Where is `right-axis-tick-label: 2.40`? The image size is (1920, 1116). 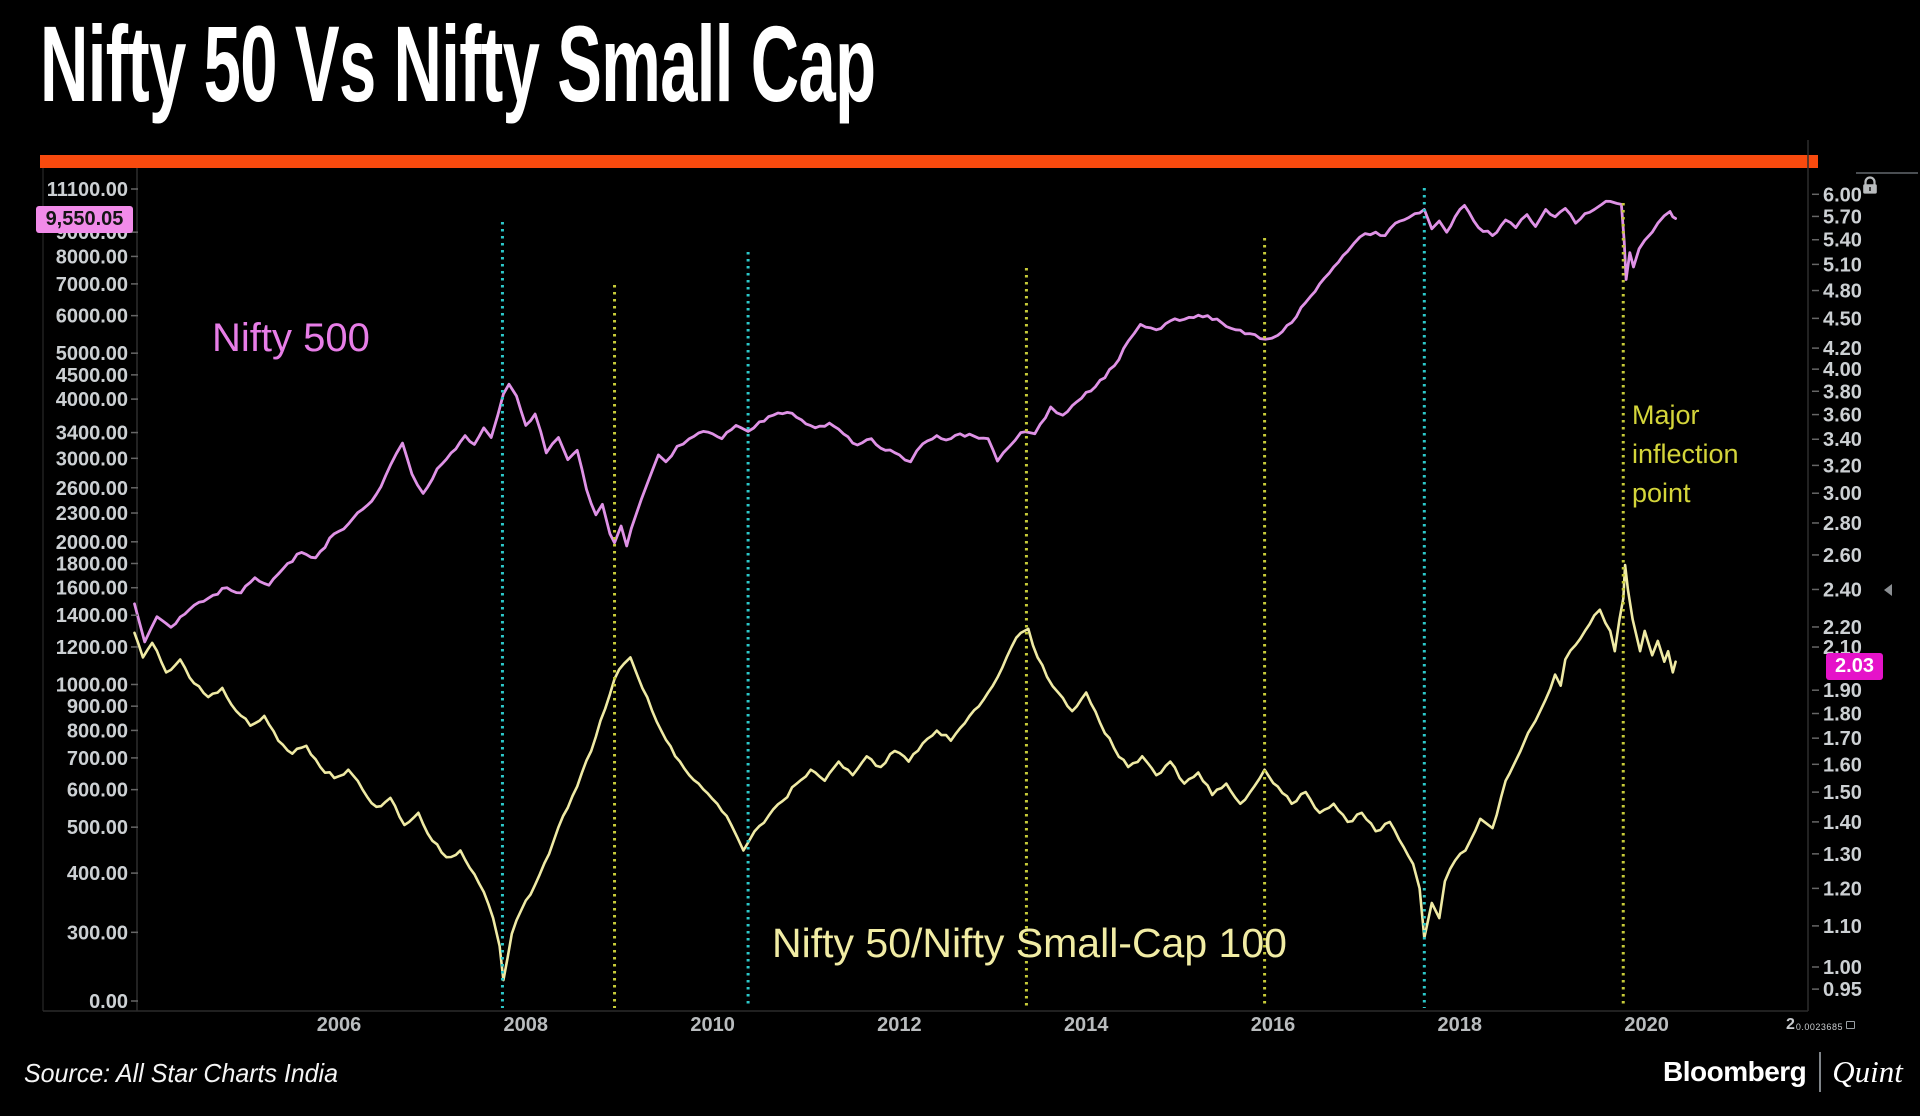 right-axis-tick-label: 2.40 is located at coordinates (1842, 590).